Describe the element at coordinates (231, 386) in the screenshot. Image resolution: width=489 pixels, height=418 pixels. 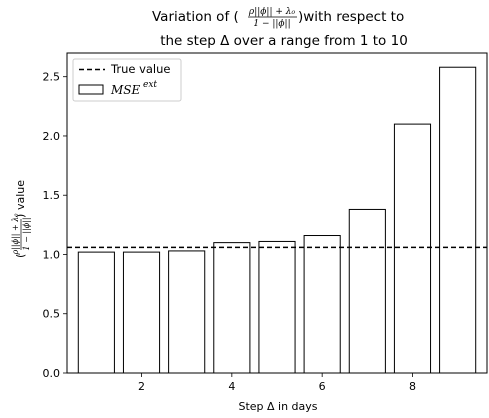
I see `x-tick-label: 4` at that location.